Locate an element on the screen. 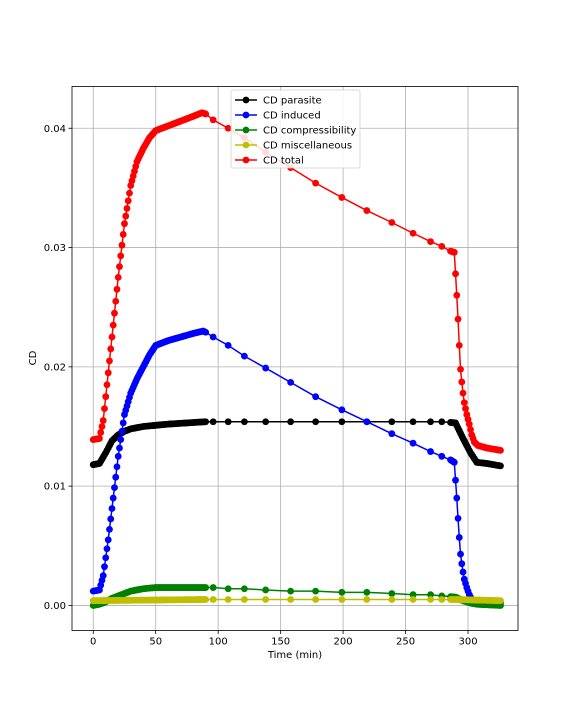 The width and height of the screenshot is (576, 720). legend-item: CD total is located at coordinates (269, 161).